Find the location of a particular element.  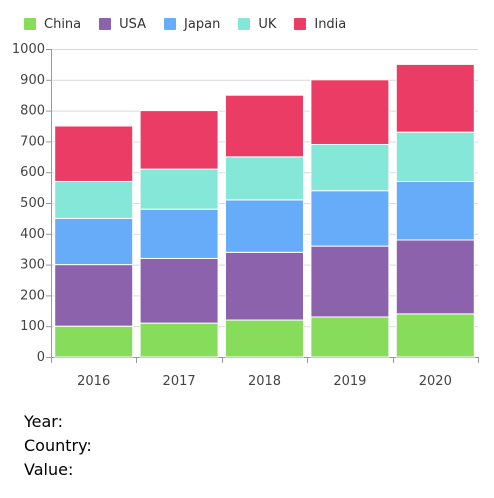

bar-india-2018 is located at coordinates (264, 126).